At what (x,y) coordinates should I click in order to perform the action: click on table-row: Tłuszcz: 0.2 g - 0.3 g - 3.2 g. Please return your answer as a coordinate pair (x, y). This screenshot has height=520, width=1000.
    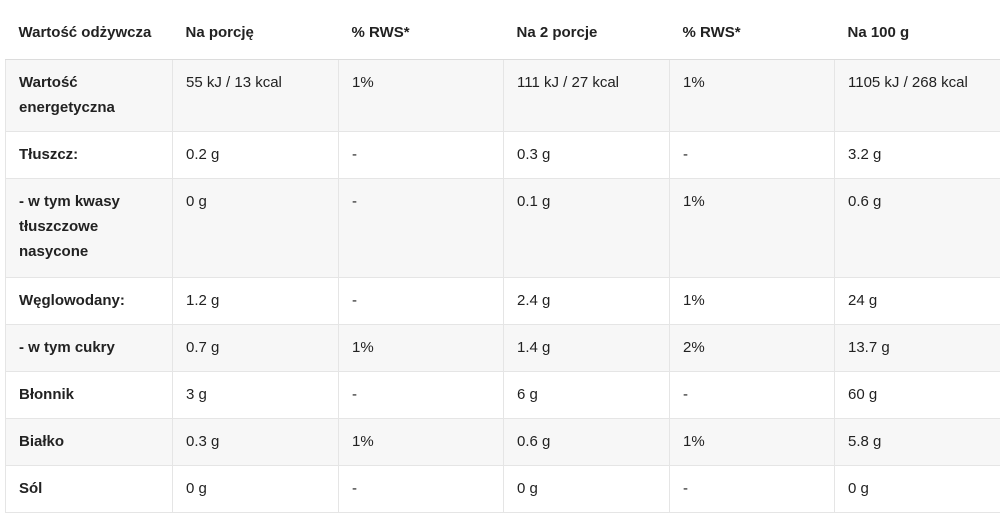
    Looking at the image, I should click on (502, 155).